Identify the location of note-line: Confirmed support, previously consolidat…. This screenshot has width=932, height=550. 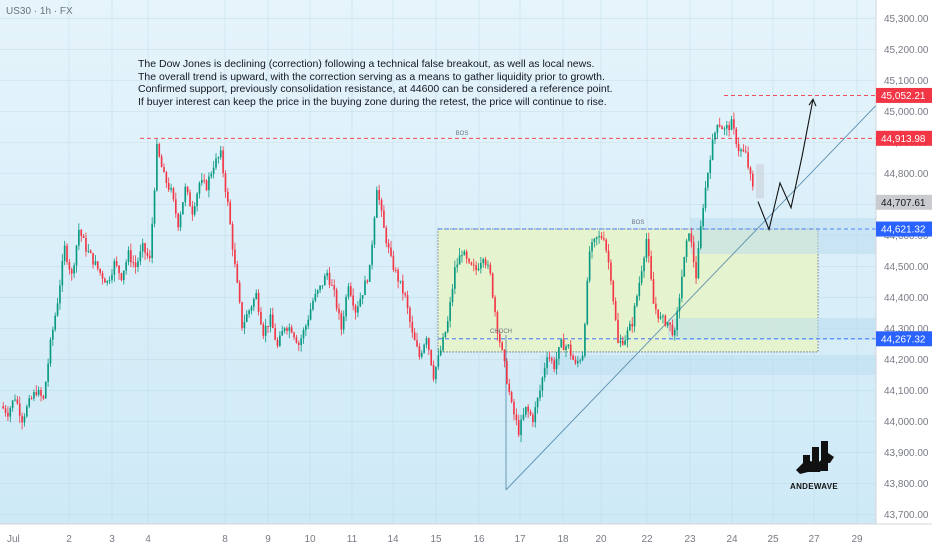
(375, 89).